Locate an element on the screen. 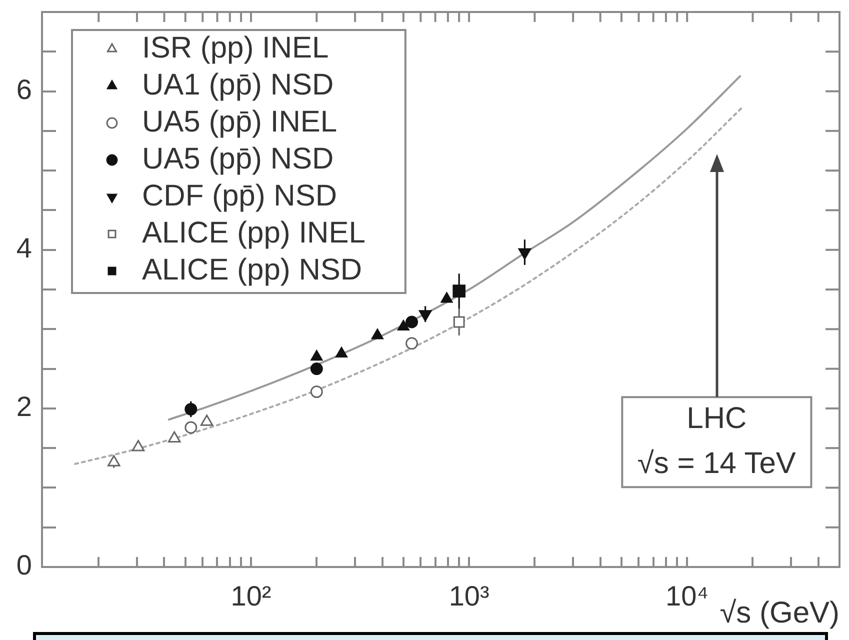  legend-label: ALICE (pp) INEL is located at coordinates (254, 233).